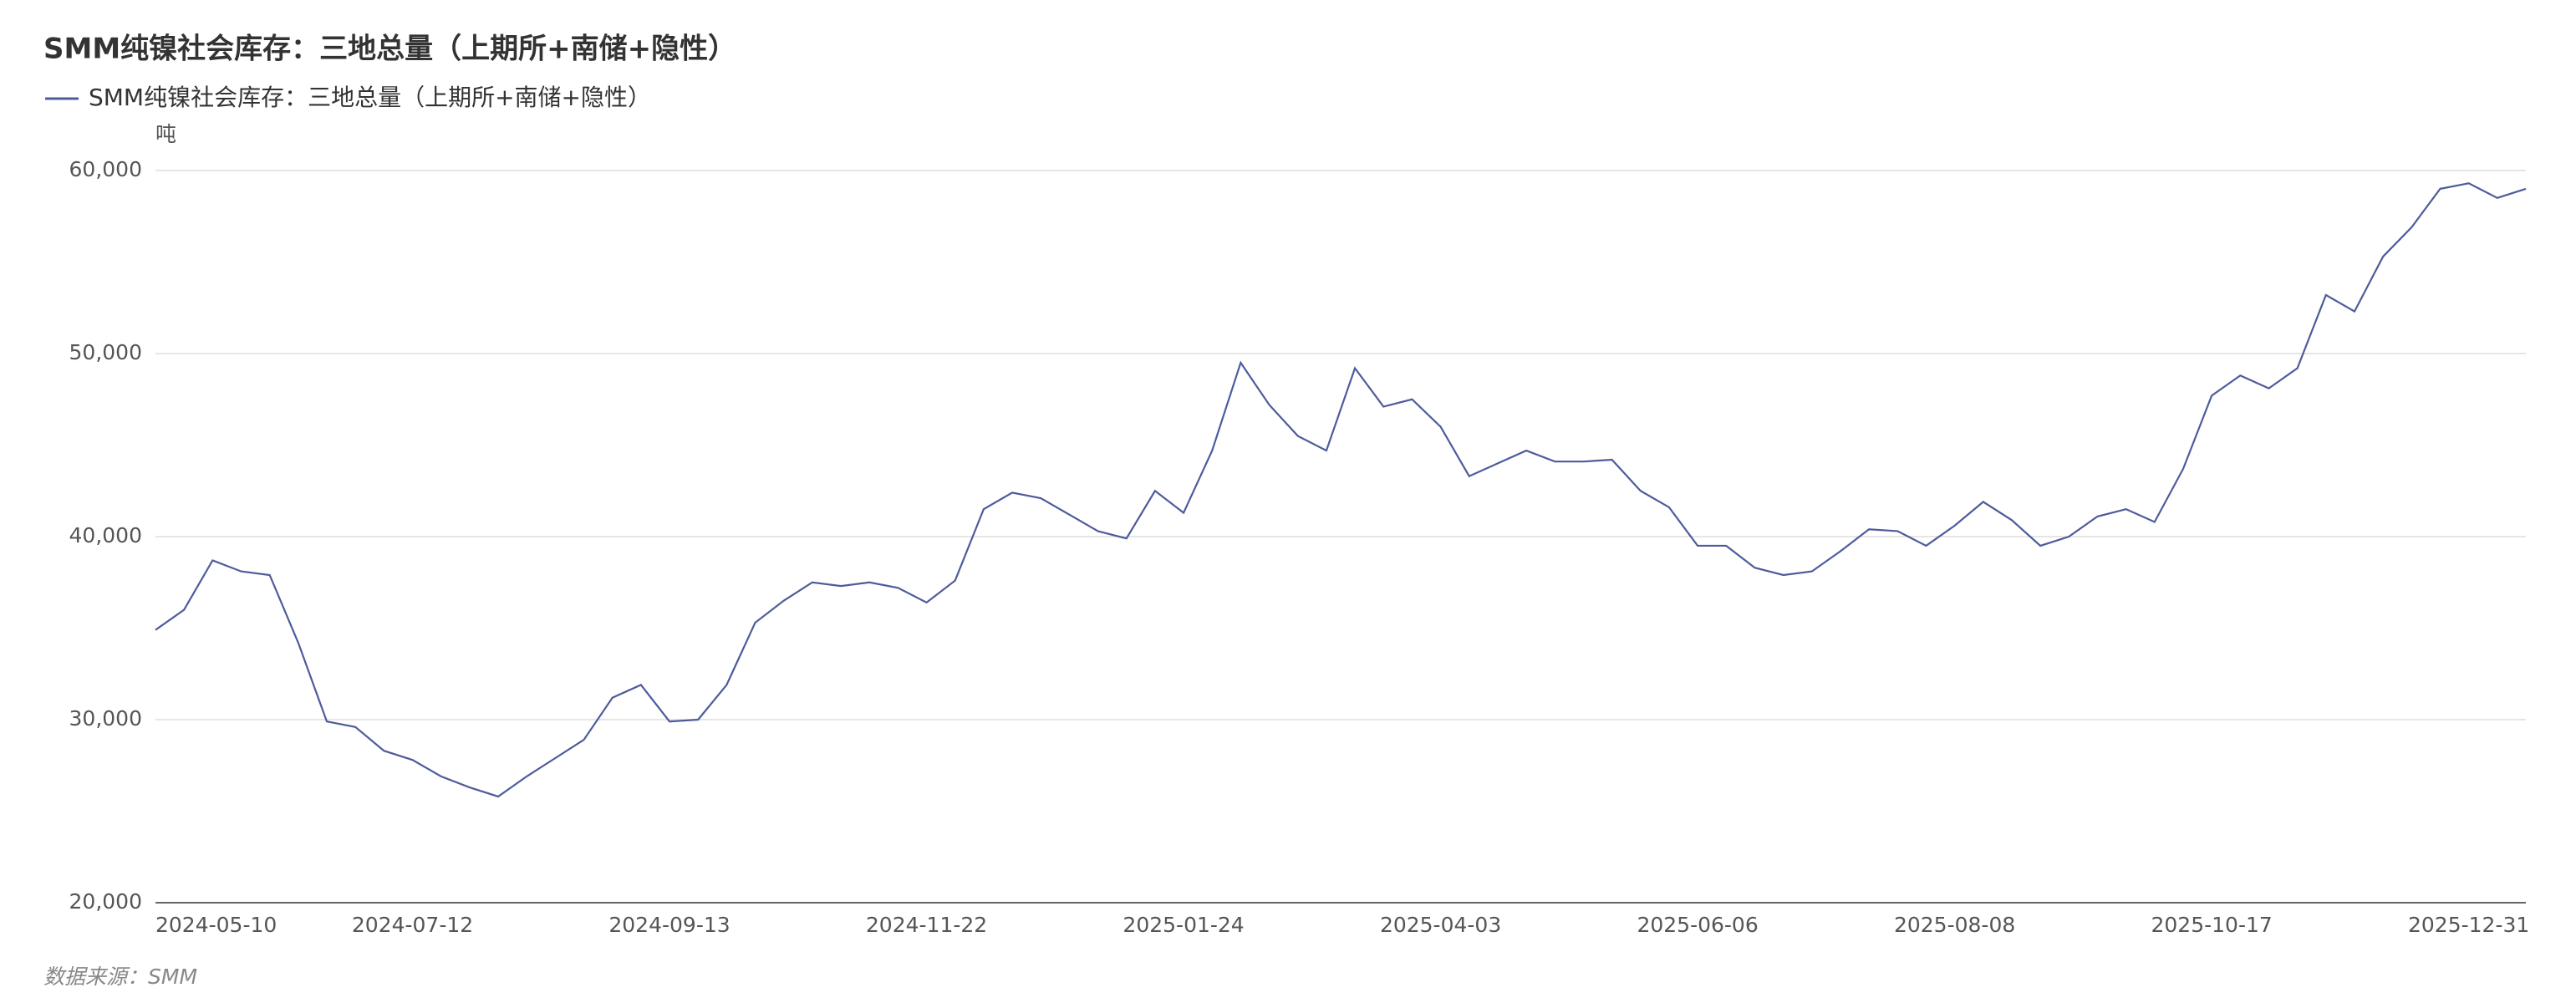 The height and width of the screenshot is (1003, 2576). I want to click on x-tick-label: 2024-05-10, so click(216, 925).